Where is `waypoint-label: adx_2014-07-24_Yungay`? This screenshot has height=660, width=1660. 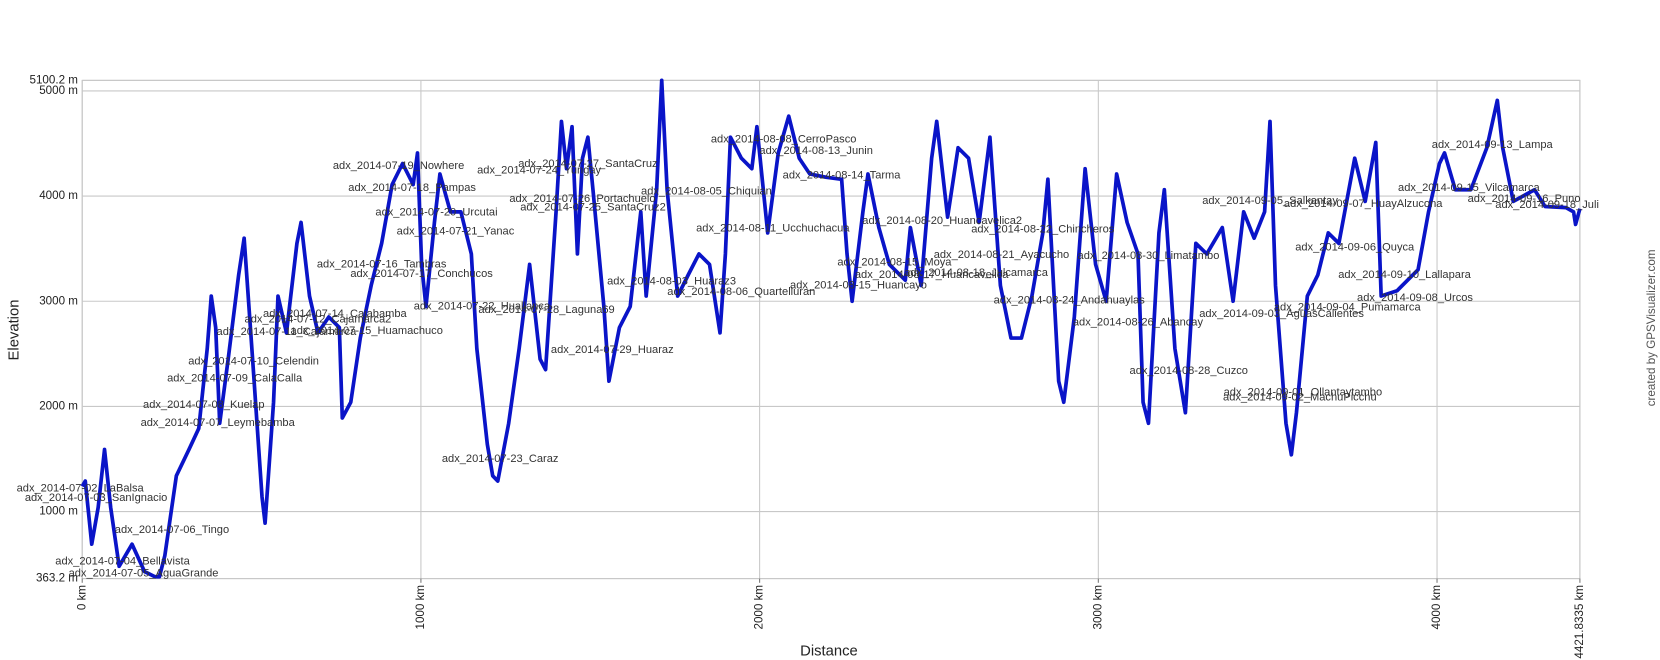
waypoint-label: adx_2014-07-24_Yungay is located at coordinates (539, 170).